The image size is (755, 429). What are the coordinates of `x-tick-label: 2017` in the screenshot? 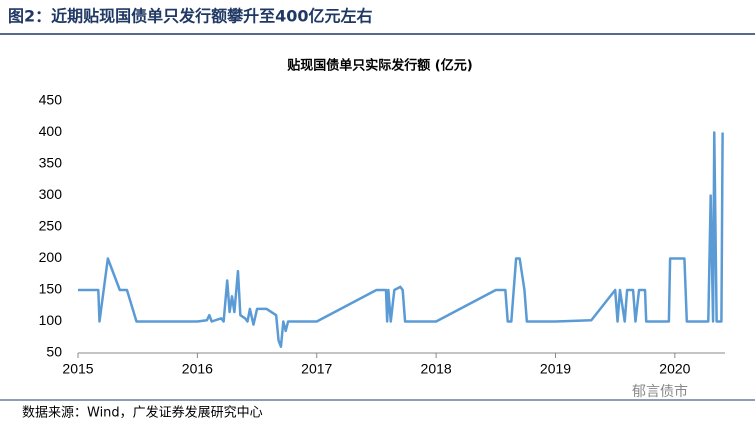 It's located at (316, 369).